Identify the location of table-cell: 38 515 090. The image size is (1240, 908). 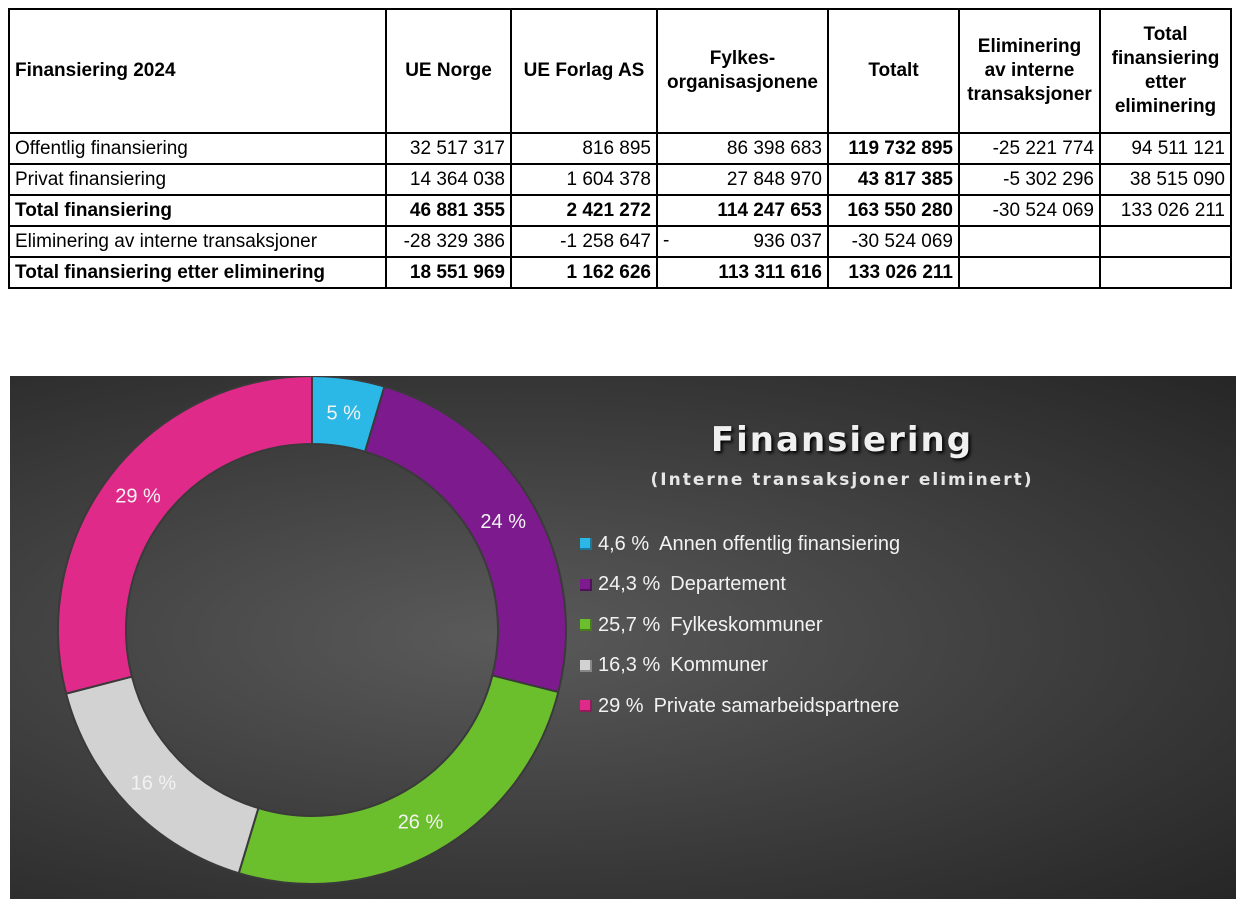
(1165, 179).